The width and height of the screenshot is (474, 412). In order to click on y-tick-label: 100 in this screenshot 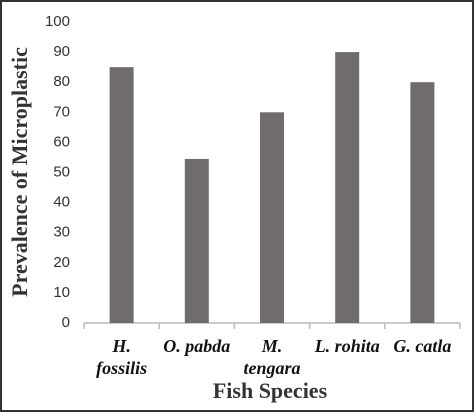, I will do `click(57, 21)`.